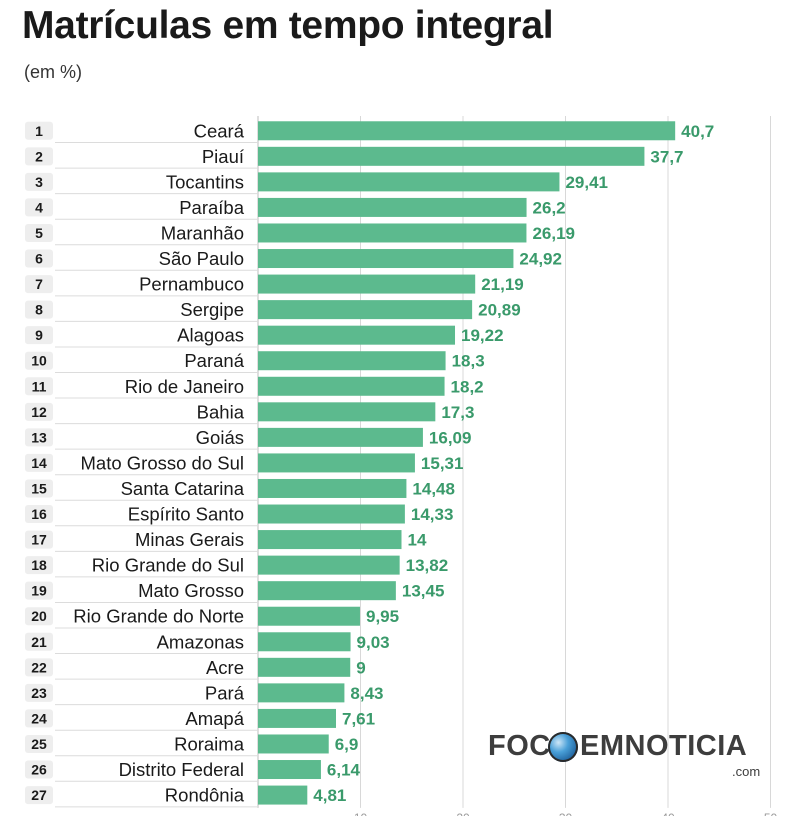 This screenshot has height=816, width=800. Describe the element at coordinates (39, 463) in the screenshot. I see `rank-label: 14` at that location.